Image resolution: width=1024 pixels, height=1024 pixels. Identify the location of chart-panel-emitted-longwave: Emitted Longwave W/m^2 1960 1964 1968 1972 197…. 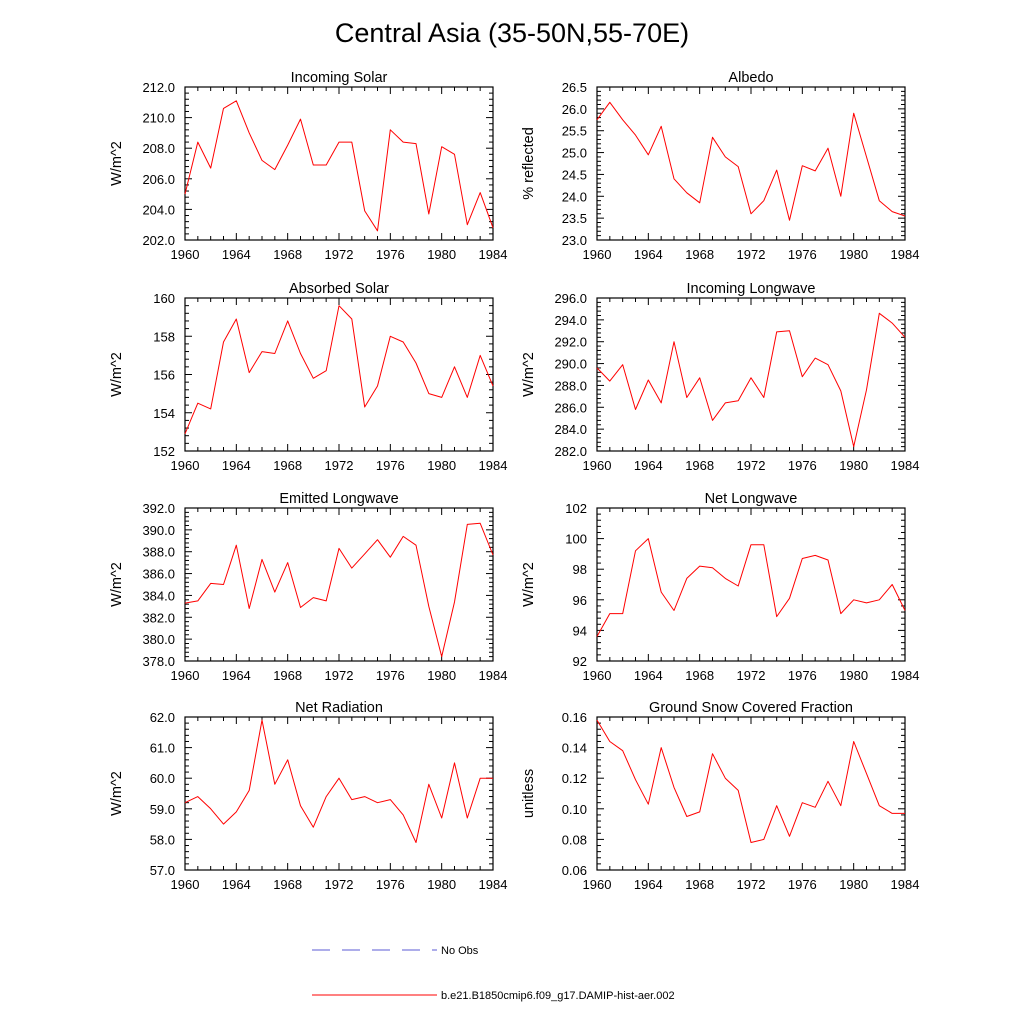
(308, 587).